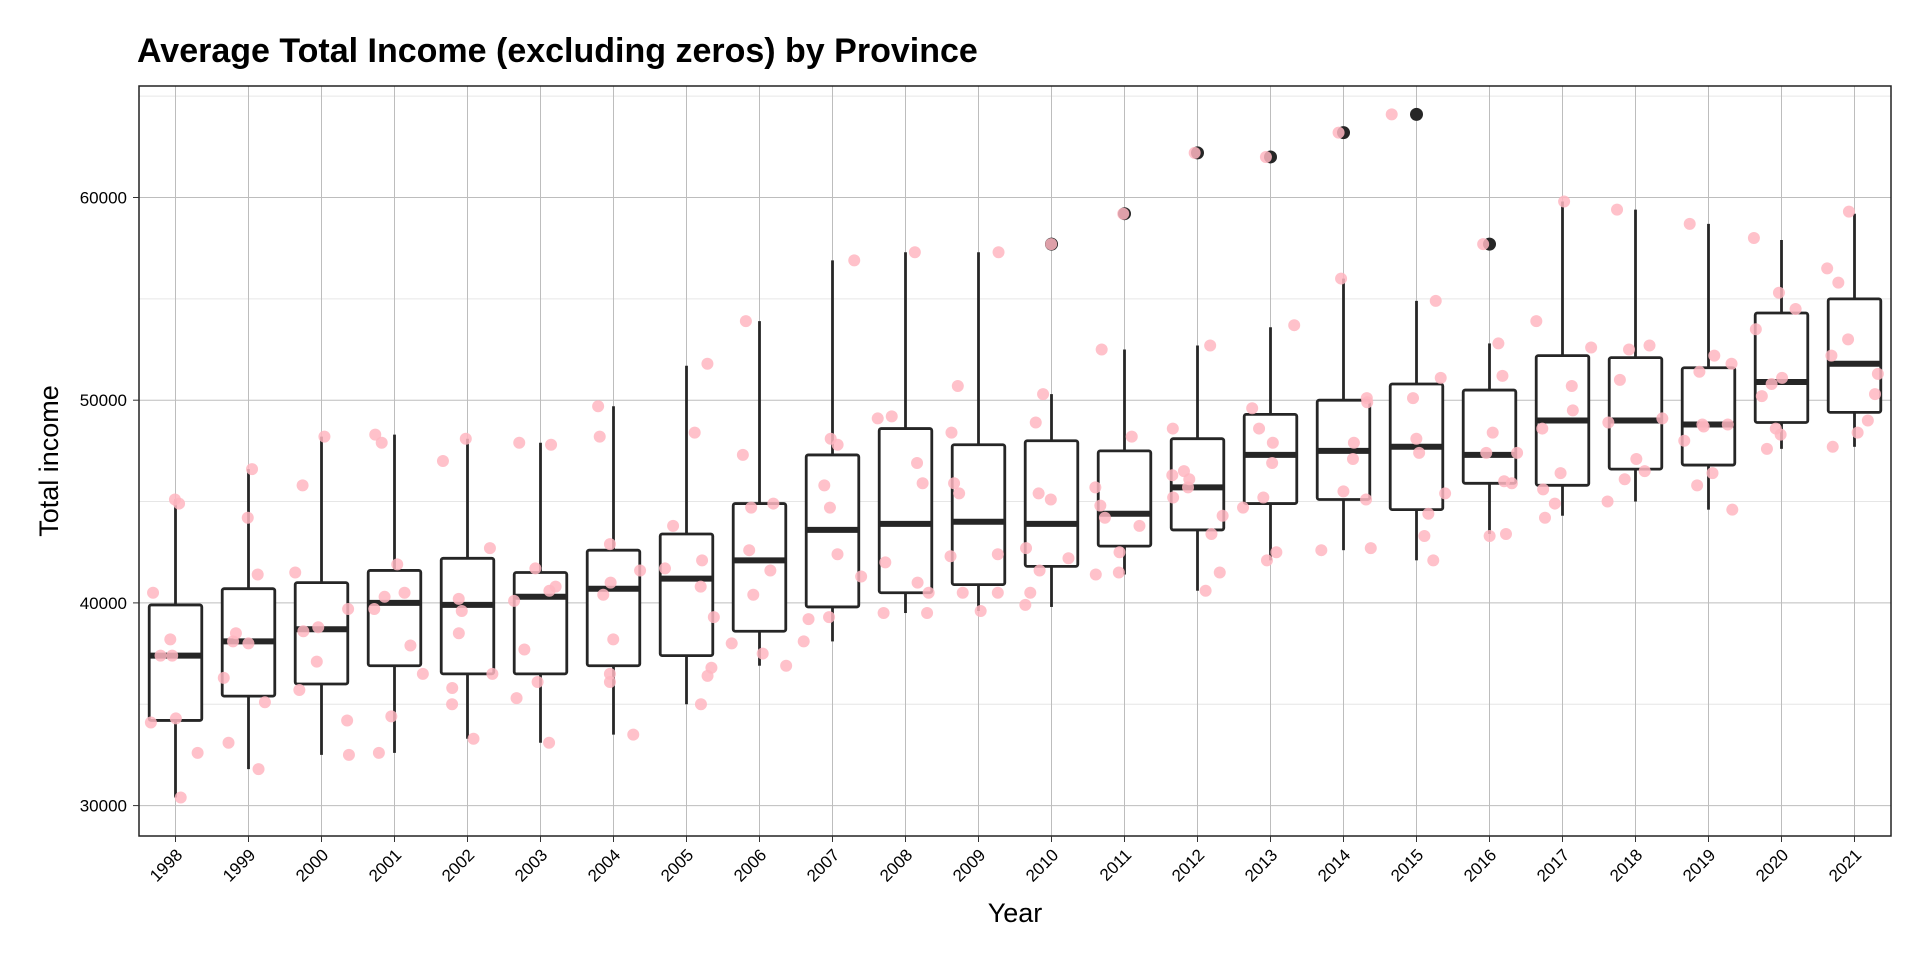  Describe the element at coordinates (312, 865) in the screenshot. I see `x-tick-label: 2000` at that location.